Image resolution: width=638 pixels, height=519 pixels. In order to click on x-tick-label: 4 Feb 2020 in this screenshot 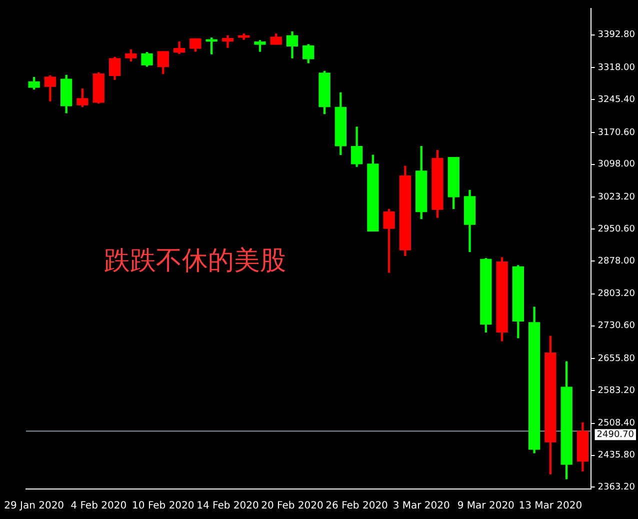, I will do `click(98, 506)`.